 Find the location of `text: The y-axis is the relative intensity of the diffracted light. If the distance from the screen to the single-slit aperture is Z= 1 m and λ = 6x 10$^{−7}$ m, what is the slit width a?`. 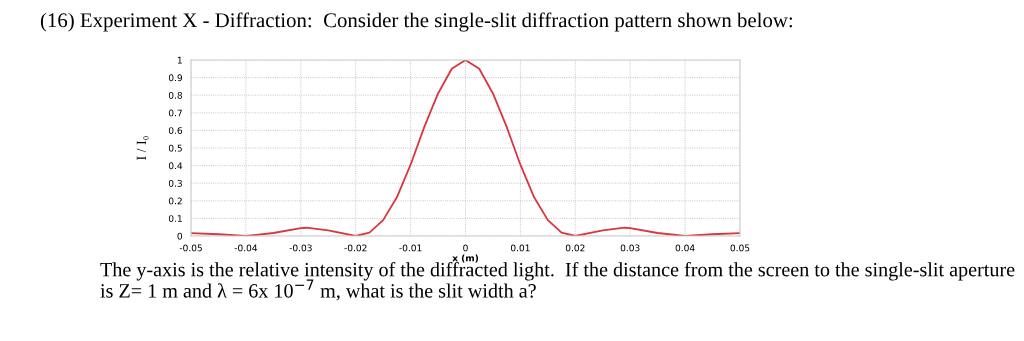

text: The y-axis is the relative intensity of the diffracted light. If the distance from the screen to the single-slit aperture is Z= 1 m and λ = 6x 10$^{−7}$ m, what is the slit width a? is located at coordinates (557, 281).